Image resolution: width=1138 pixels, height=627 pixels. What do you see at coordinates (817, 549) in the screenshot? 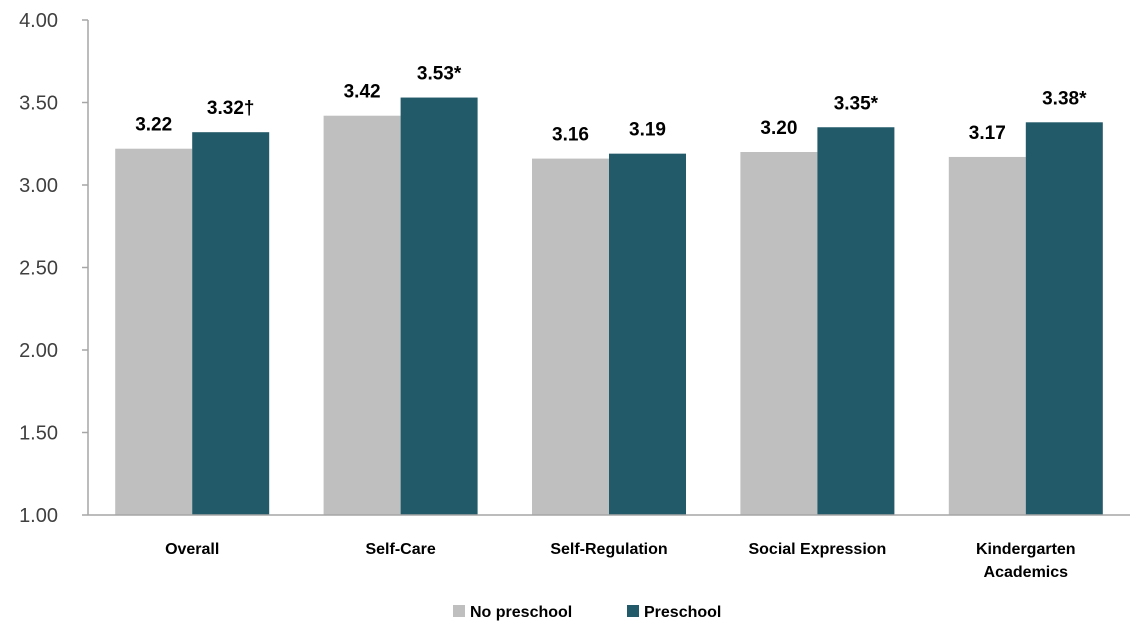
I see `category-label: Social Expression` at bounding box center [817, 549].